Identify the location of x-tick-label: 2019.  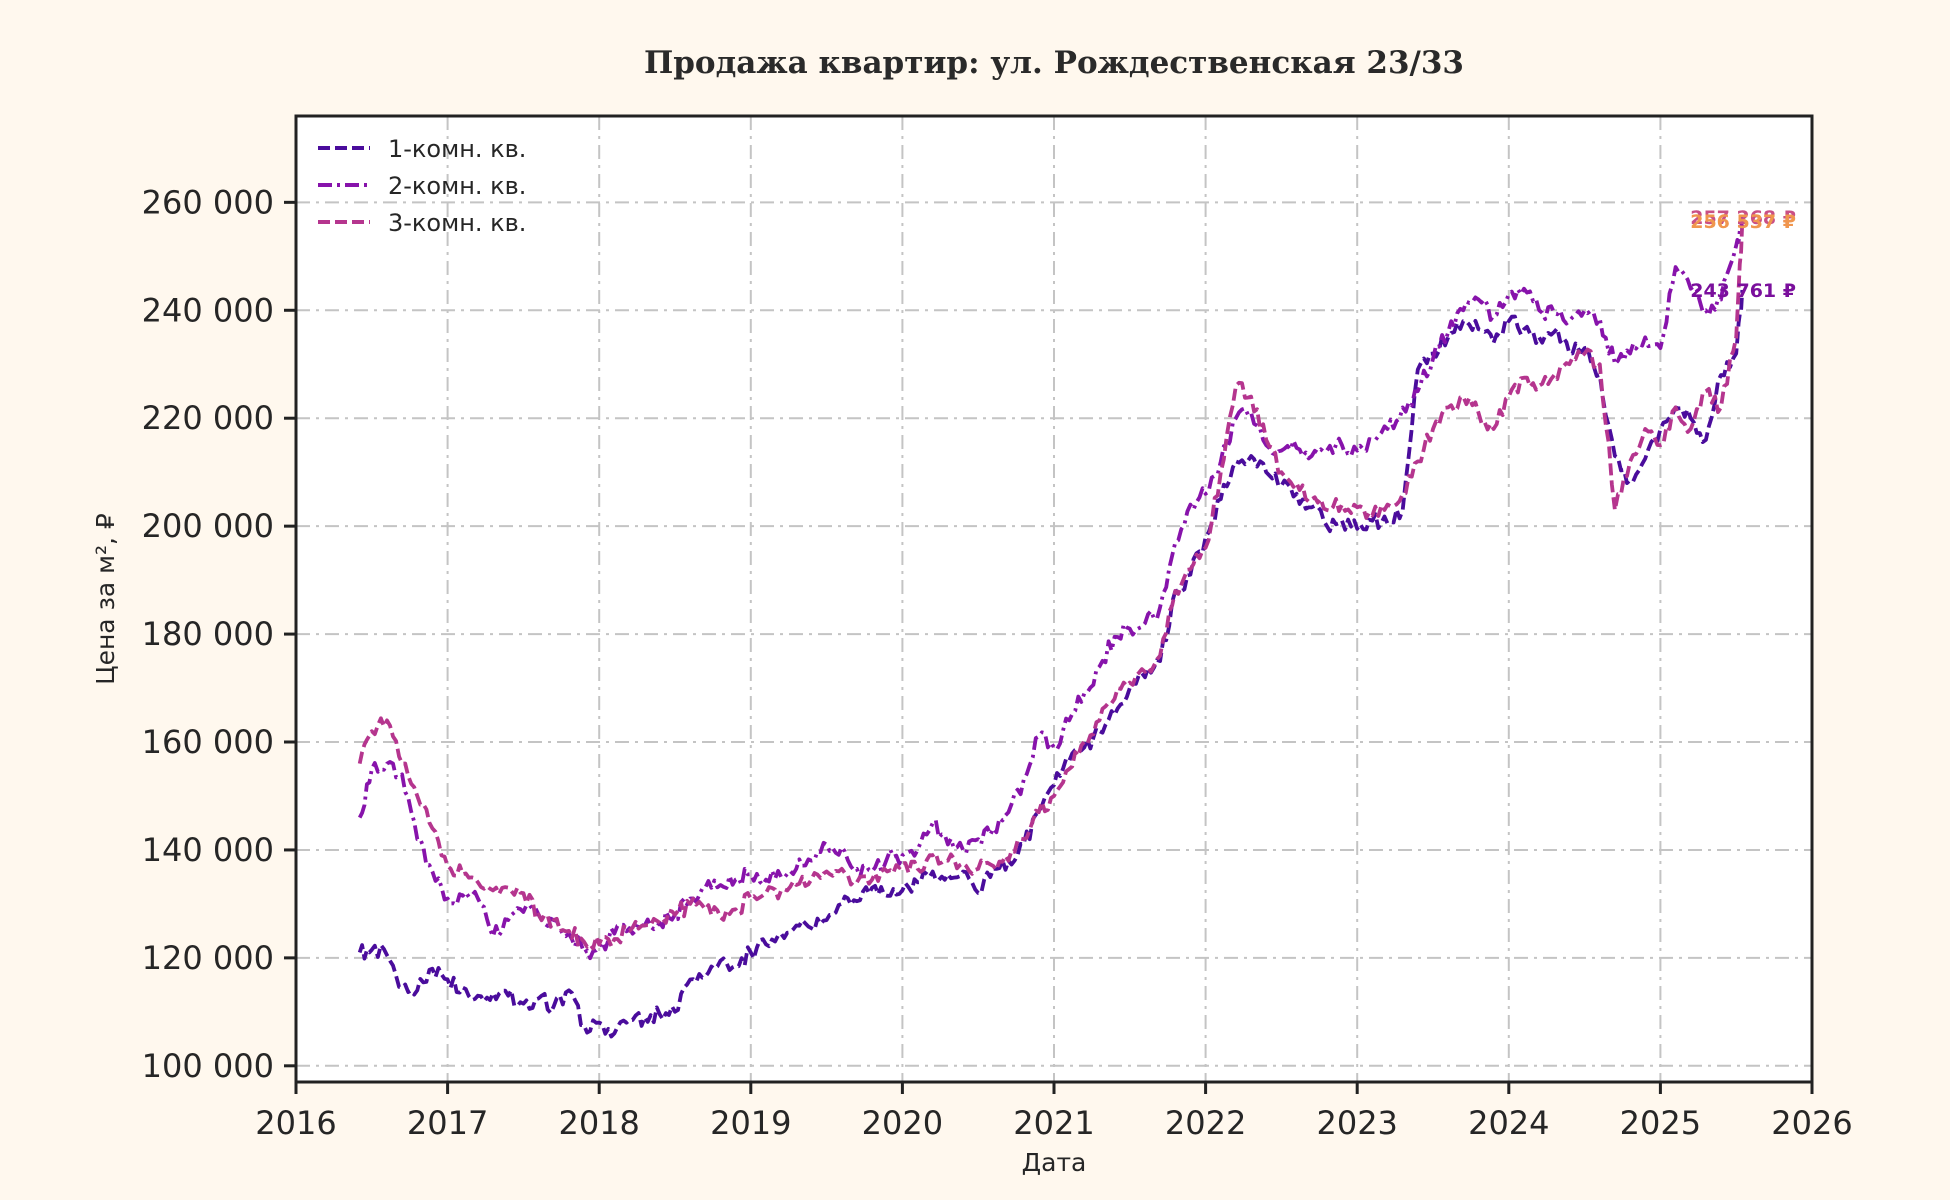
(750, 1123).